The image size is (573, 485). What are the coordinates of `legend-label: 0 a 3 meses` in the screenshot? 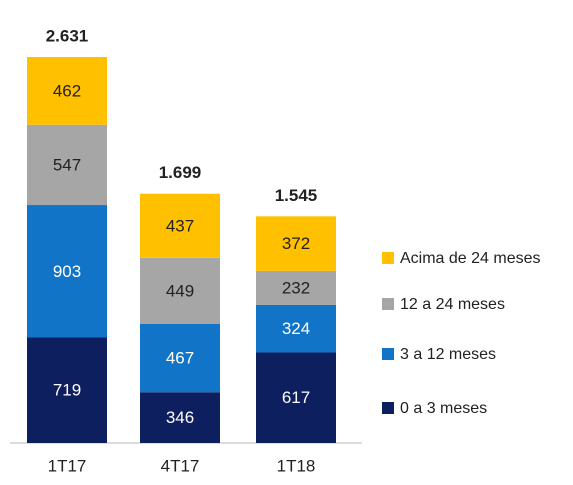 It's located at (443, 408).